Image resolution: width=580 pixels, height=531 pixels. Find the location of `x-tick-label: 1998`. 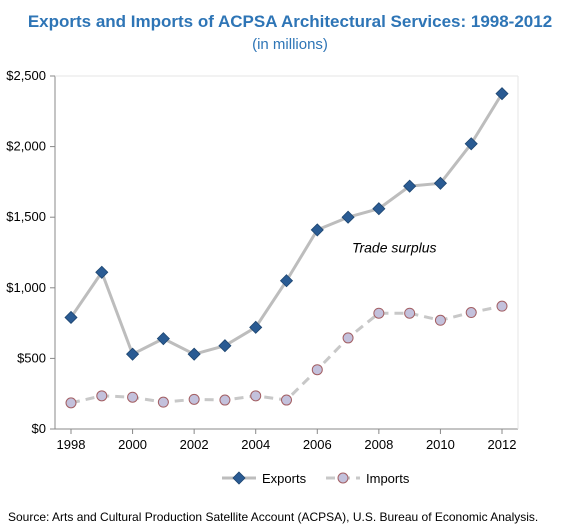

x-tick-label: 1998 is located at coordinates (71, 444).